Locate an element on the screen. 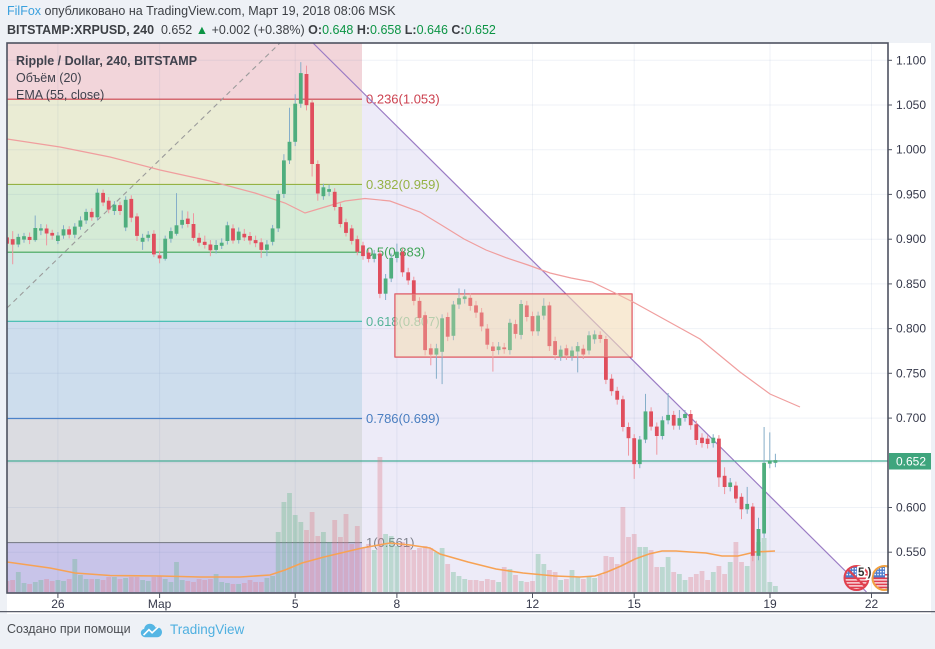 The height and width of the screenshot is (649, 935). svg-text: 12 is located at coordinates (533, 604).